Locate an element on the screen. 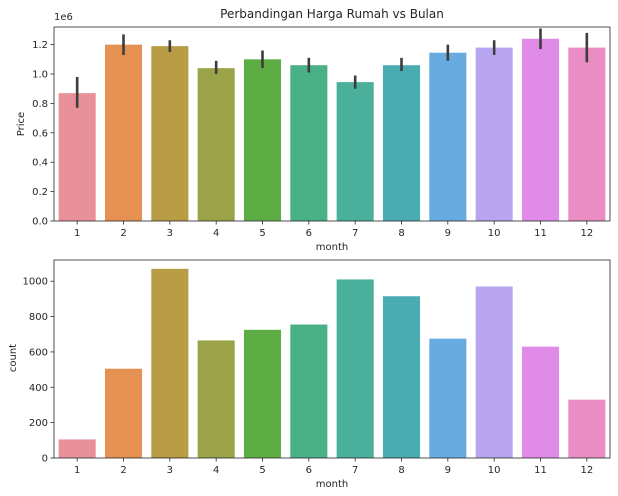 This screenshot has width=618, height=496. y-tick-label: 0.6 is located at coordinates (40, 133).